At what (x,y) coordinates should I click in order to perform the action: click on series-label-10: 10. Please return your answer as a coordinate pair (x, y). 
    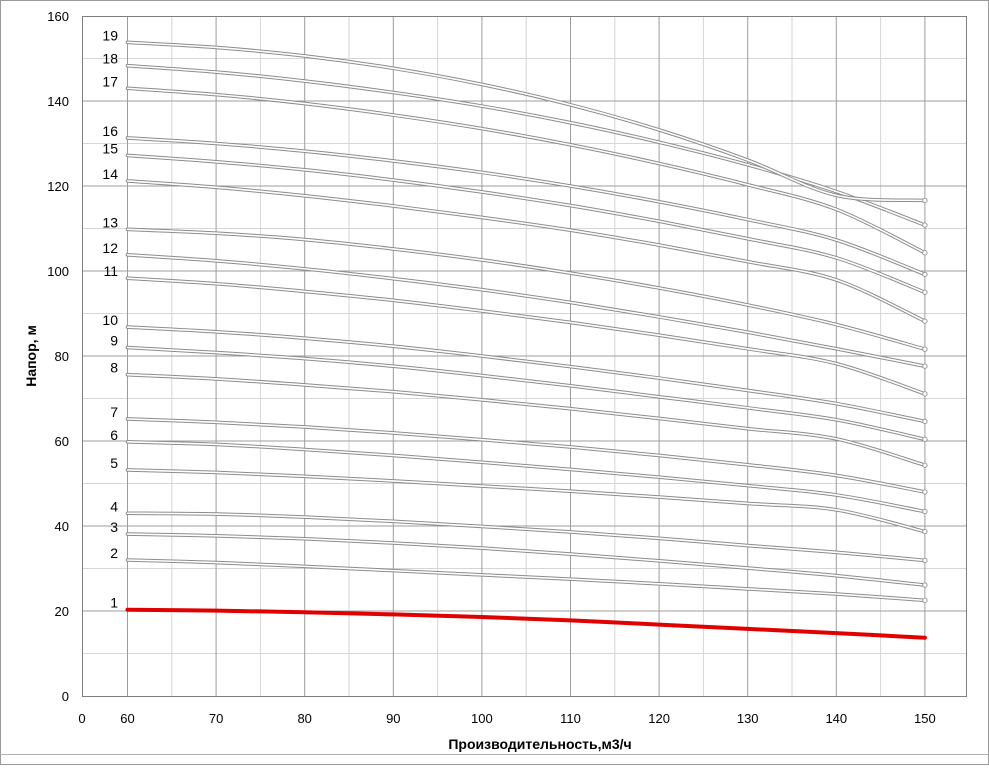
    Looking at the image, I should click on (110, 320).